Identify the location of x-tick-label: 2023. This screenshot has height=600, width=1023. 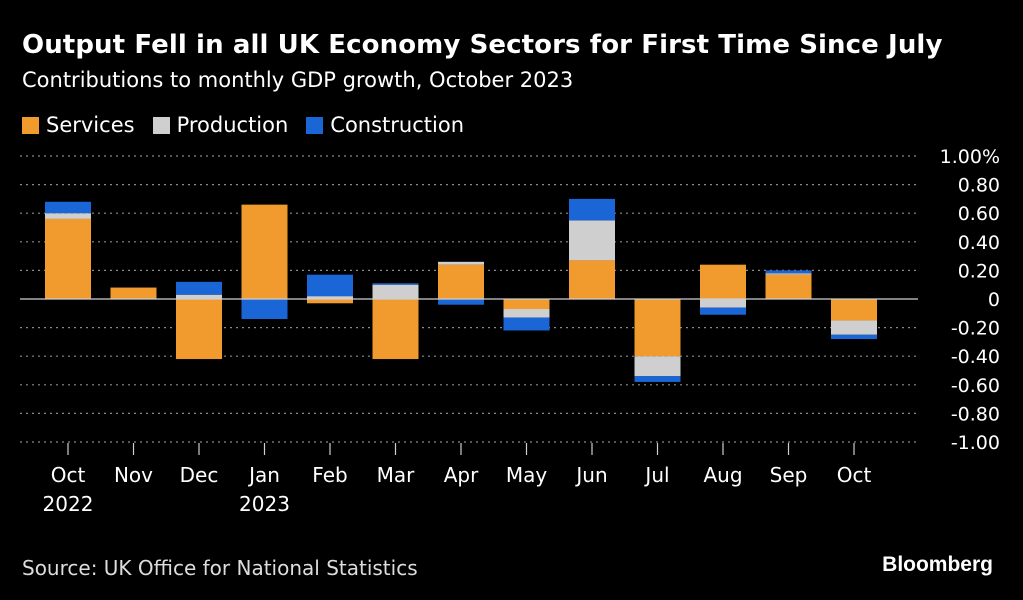
(264, 504).